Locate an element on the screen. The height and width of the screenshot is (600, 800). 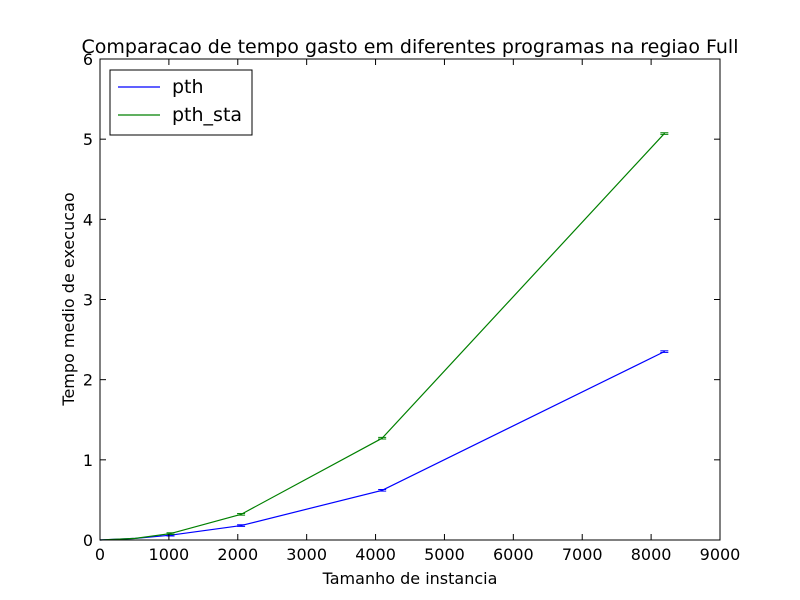
x-tick-label: 6000 is located at coordinates (513, 554).